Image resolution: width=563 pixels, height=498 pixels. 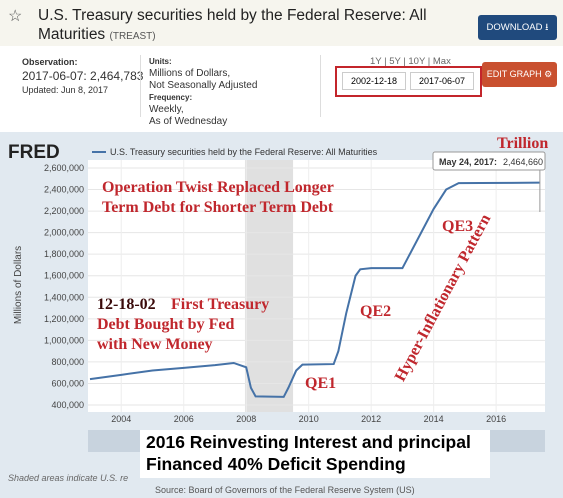 What do you see at coordinates (246, 419) in the screenshot?
I see `x-tick-label: 2008` at bounding box center [246, 419].